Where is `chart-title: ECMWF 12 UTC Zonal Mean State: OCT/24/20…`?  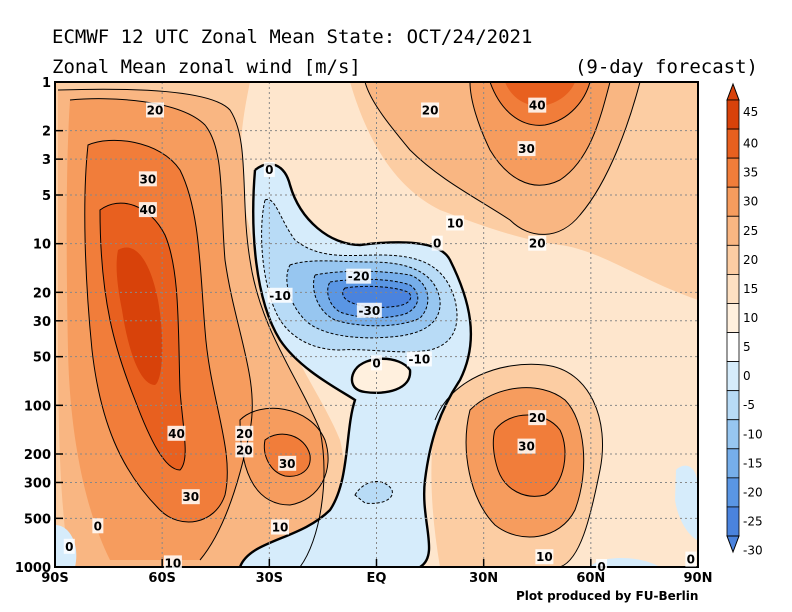
chart-title: ECMWF 12 UTC Zonal Mean State: OCT/24/20… is located at coordinates (292, 37).